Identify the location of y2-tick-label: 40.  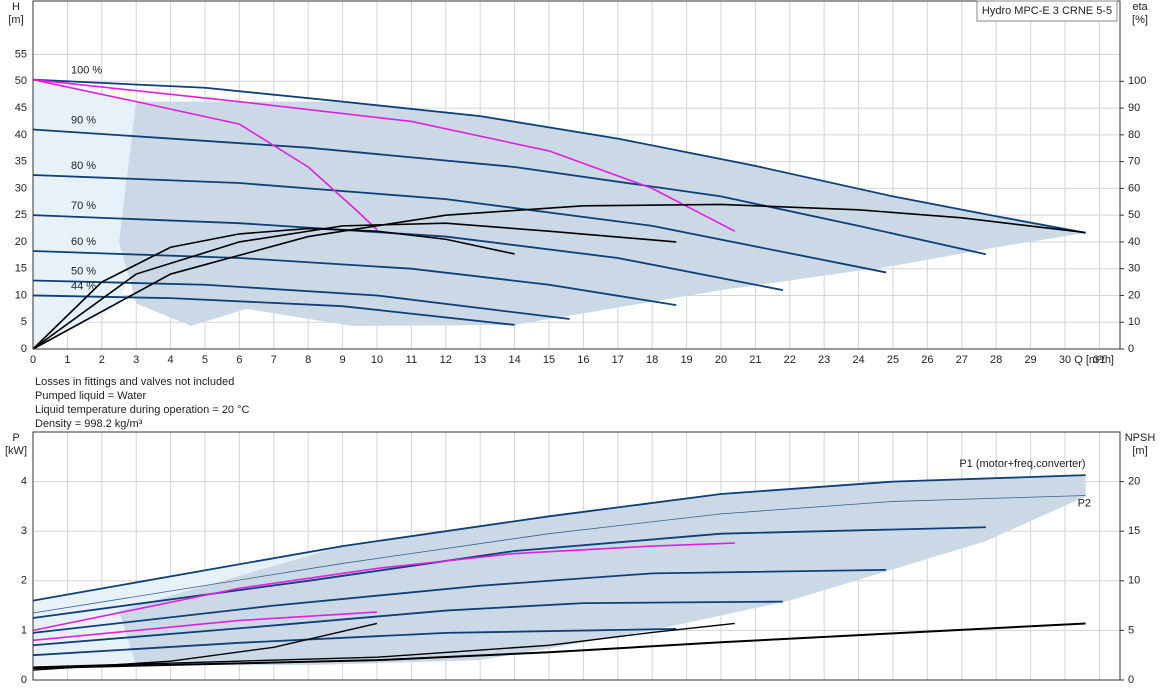
(1134, 242).